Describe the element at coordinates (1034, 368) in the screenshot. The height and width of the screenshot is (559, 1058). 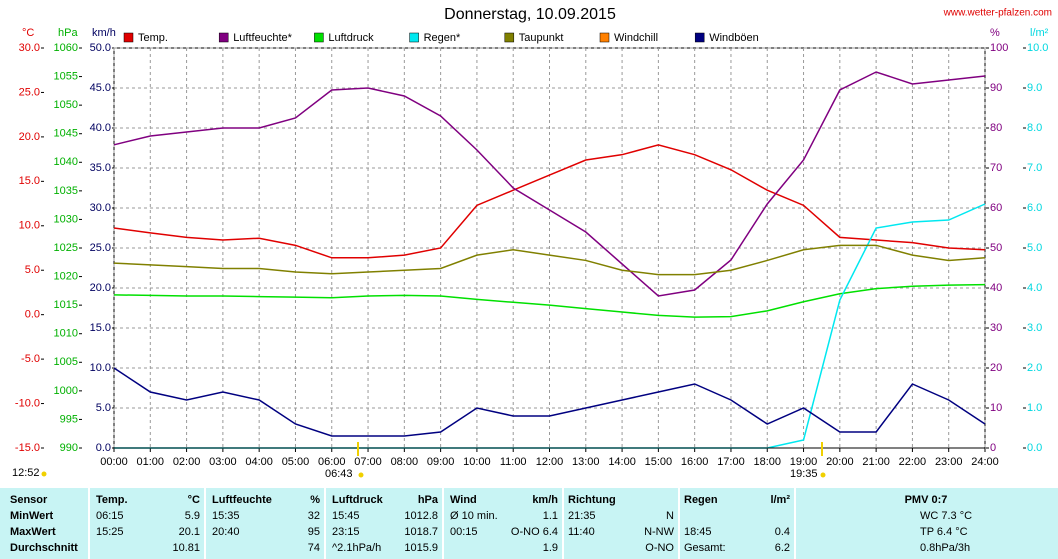
I see `y-tick-label: 2.0` at that location.